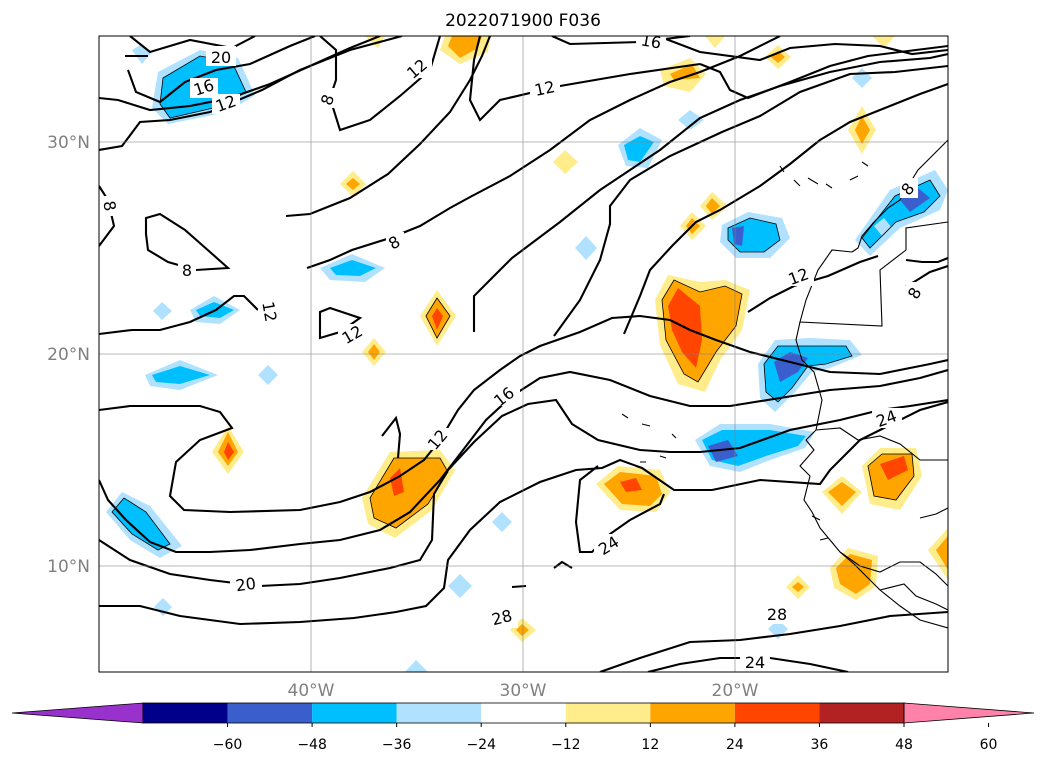 This screenshot has width=1047, height=763. Describe the element at coordinates (989, 745) in the screenshot. I see `colorbar-tick-label: 60` at that location.